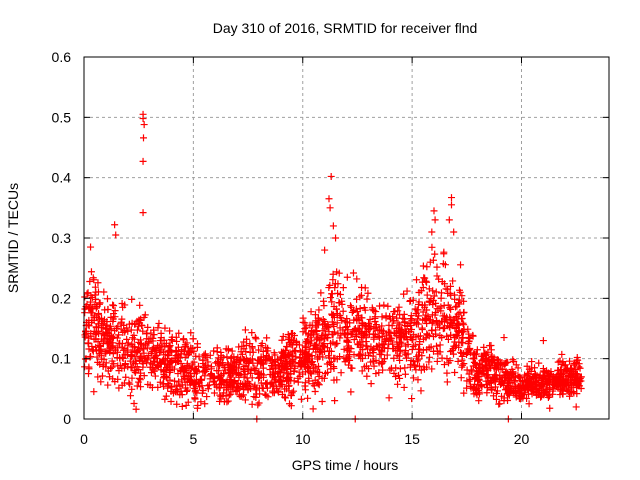 The height and width of the screenshot is (480, 640). Describe the element at coordinates (193, 439) in the screenshot. I see `x-tick-label: 5` at that location.